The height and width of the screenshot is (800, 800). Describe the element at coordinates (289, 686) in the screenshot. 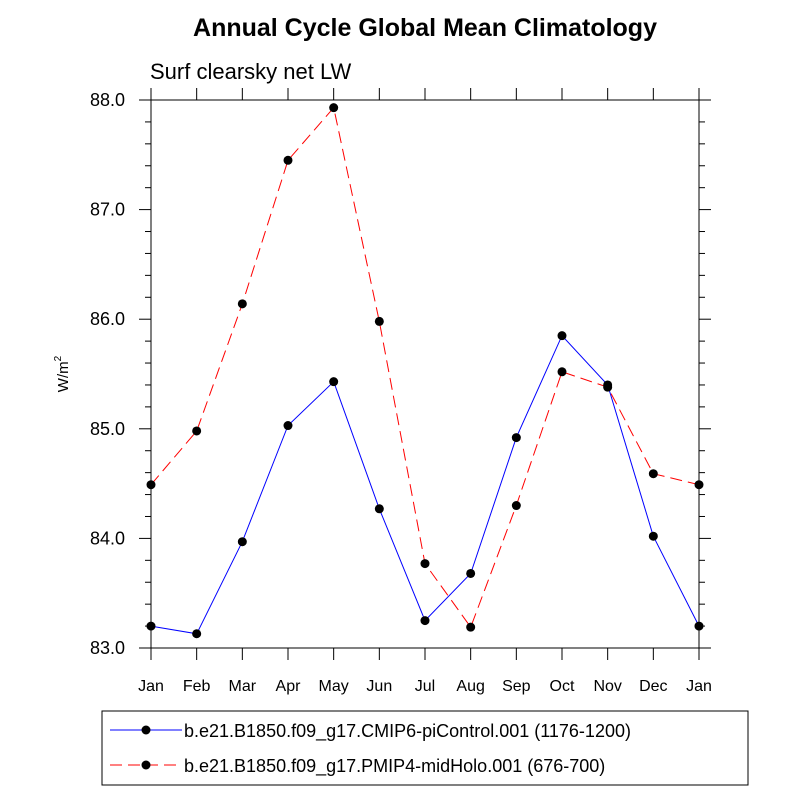

I see `x-tick-label: Apr` at that location.